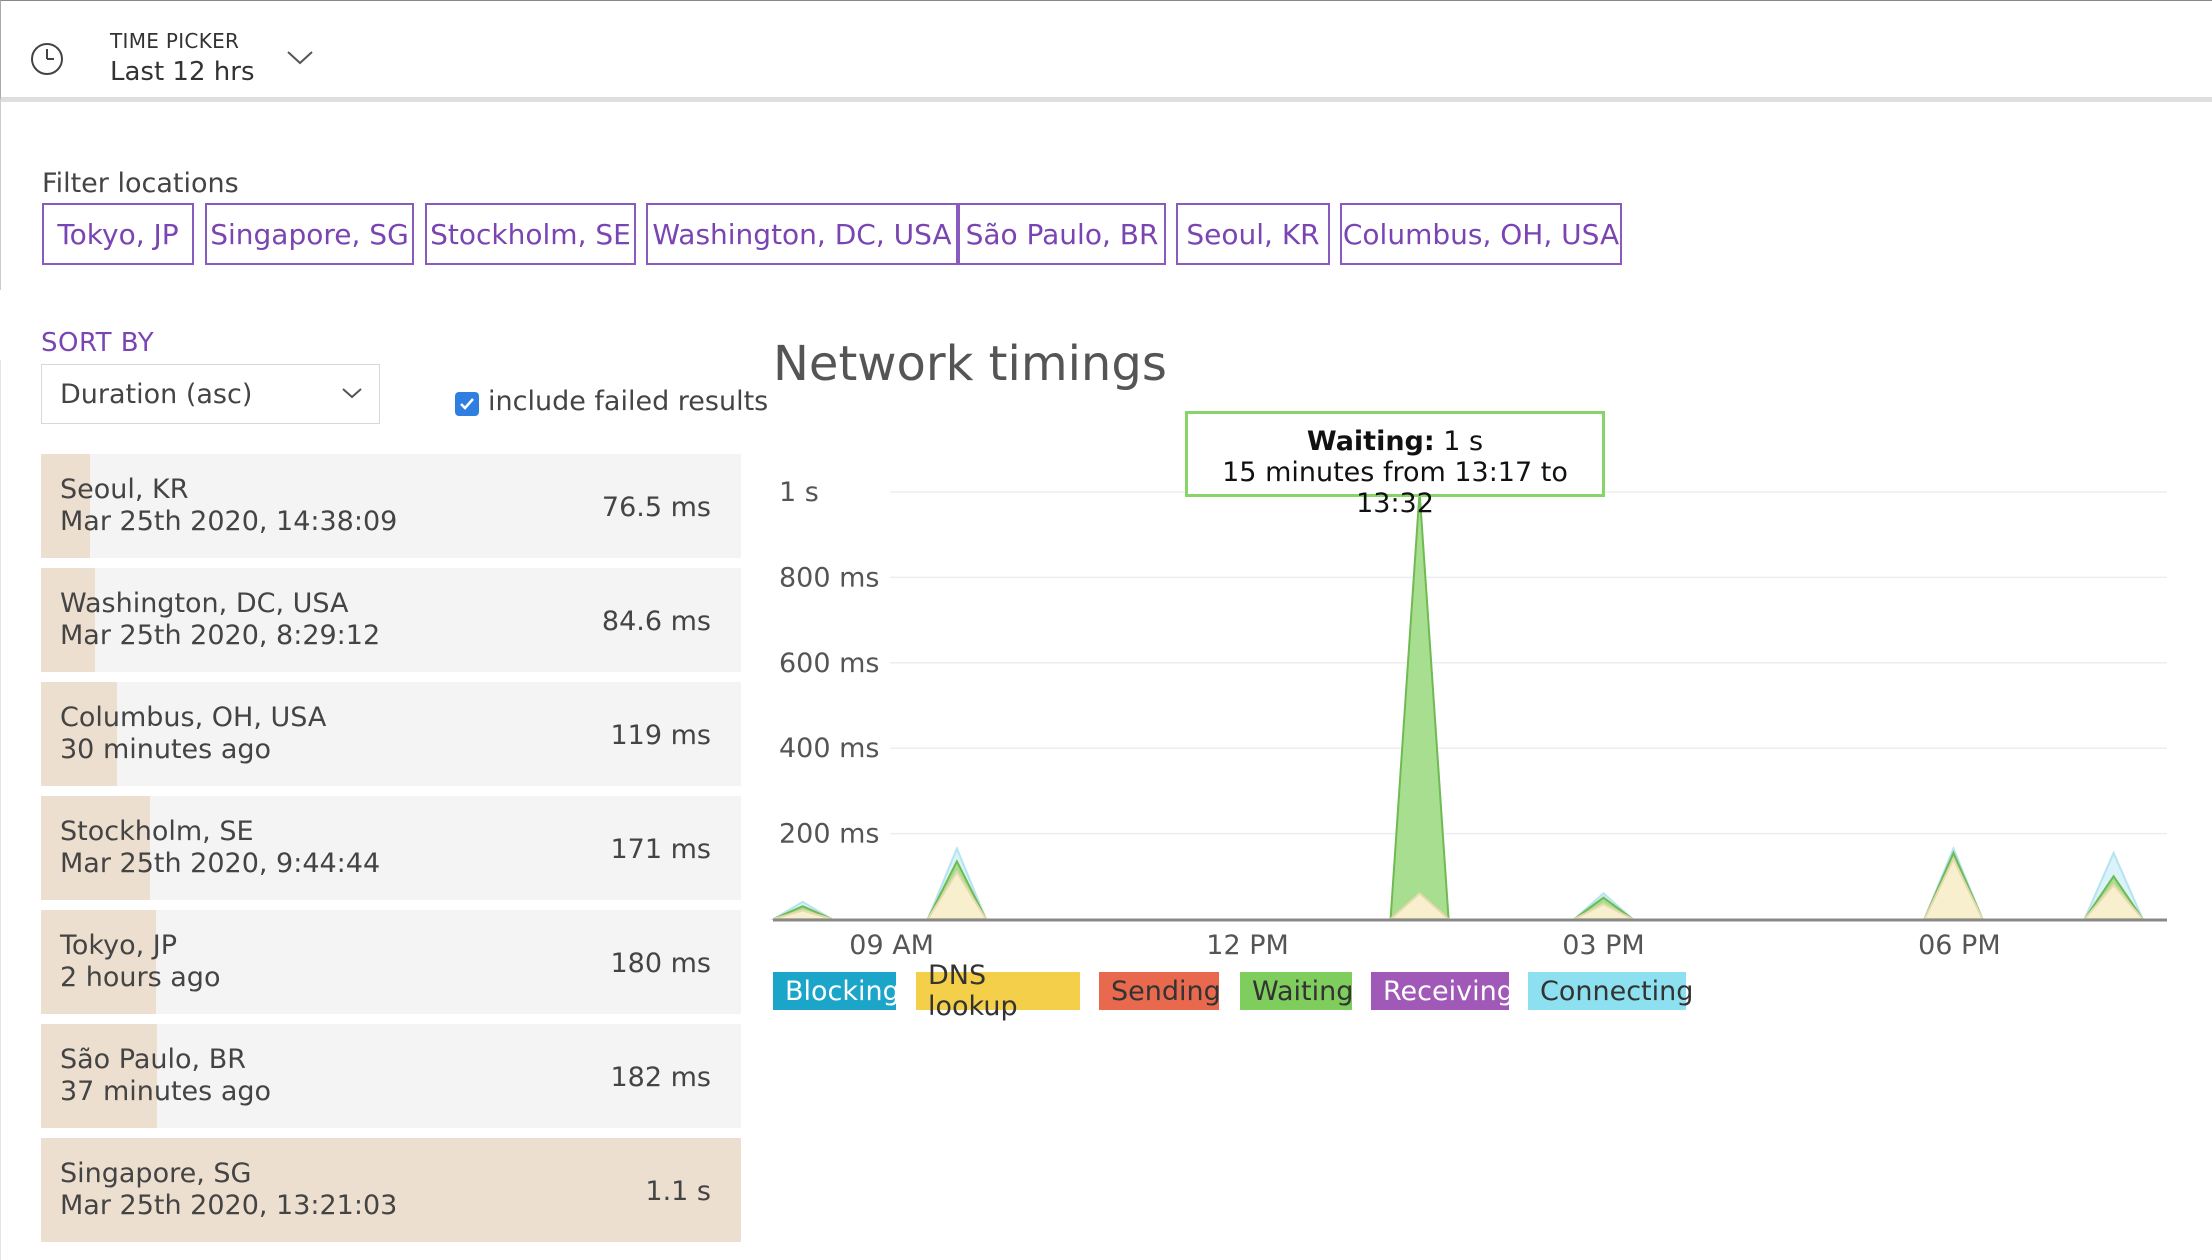 The height and width of the screenshot is (1260, 2212). Describe the element at coordinates (1481, 234) in the screenshot. I see `location-chip-columbus: Columbus, OH, USA` at that location.